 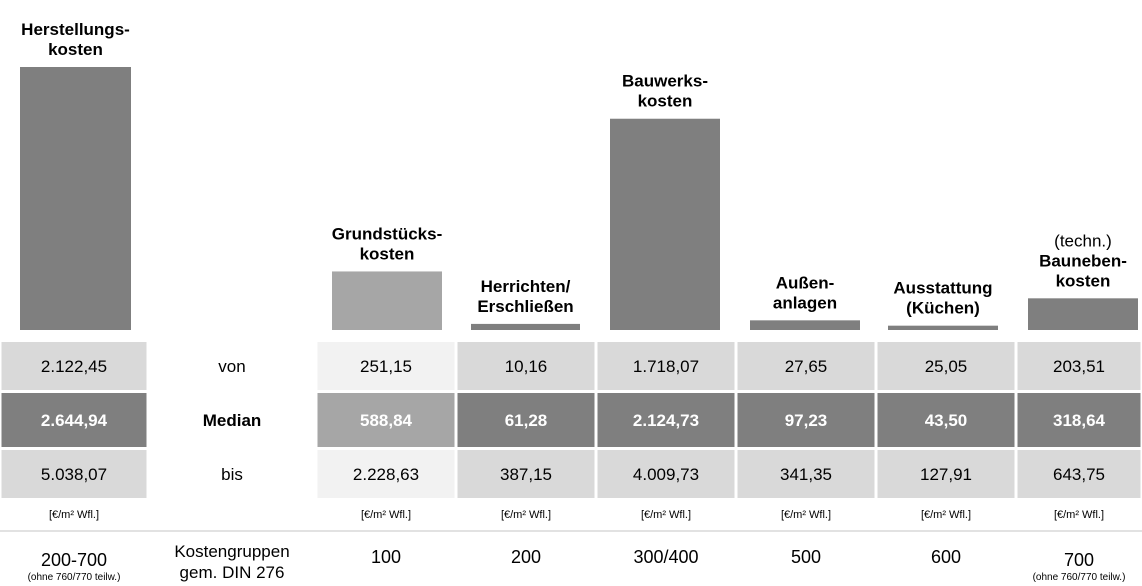 What do you see at coordinates (665, 81) in the screenshot?
I see `category-label: Bauwerks-` at bounding box center [665, 81].